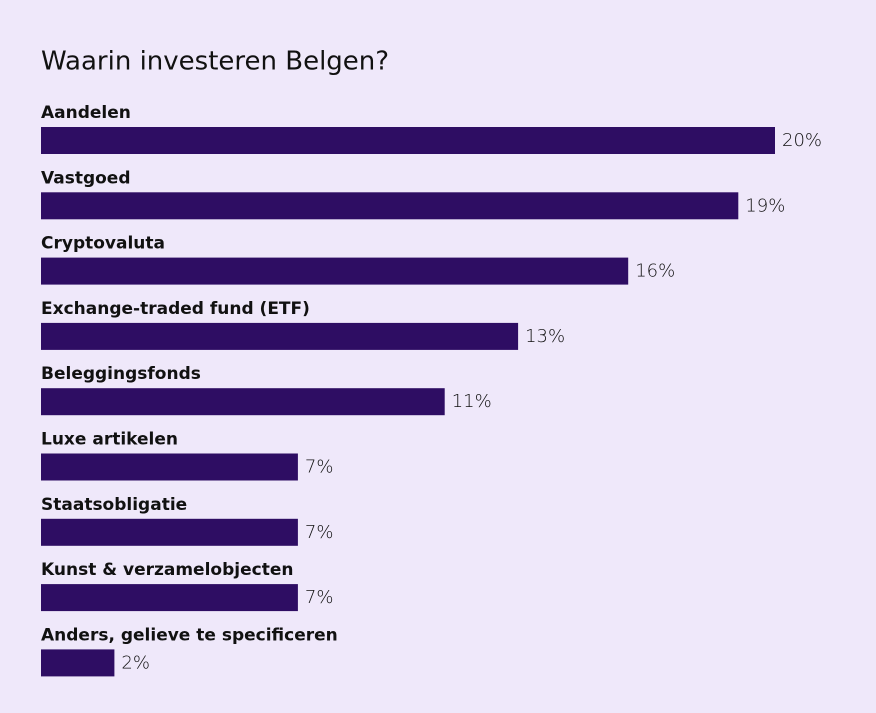 This screenshot has height=713, width=876. I want to click on value-label: 19%, so click(765, 205).